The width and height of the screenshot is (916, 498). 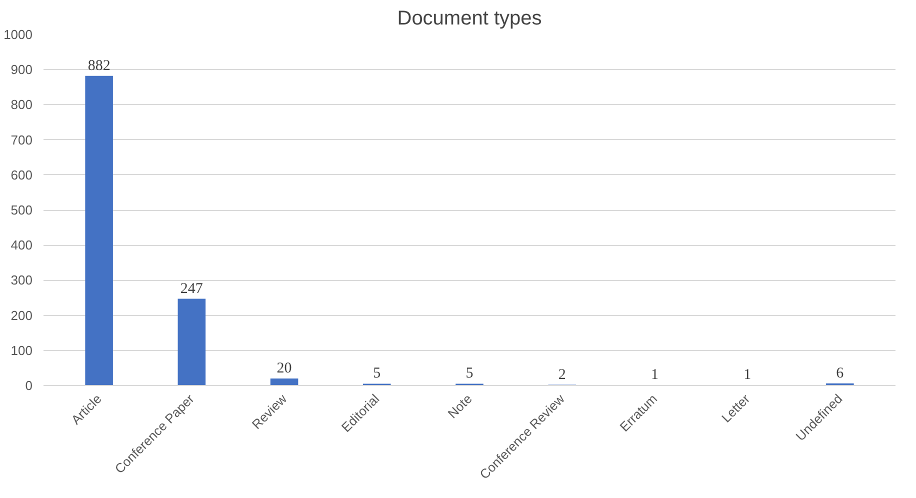 What do you see at coordinates (284, 368) in the screenshot?
I see `data-label: 20` at bounding box center [284, 368].